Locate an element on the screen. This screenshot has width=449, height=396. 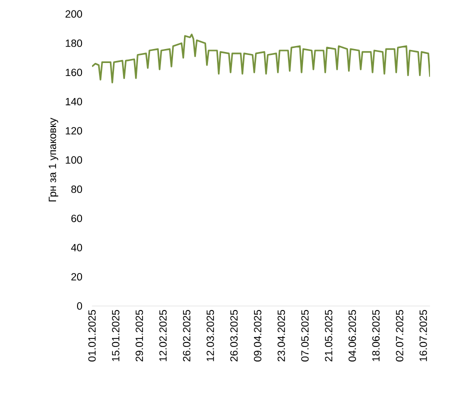
y-tick-label: 40 is located at coordinates (76, 248).